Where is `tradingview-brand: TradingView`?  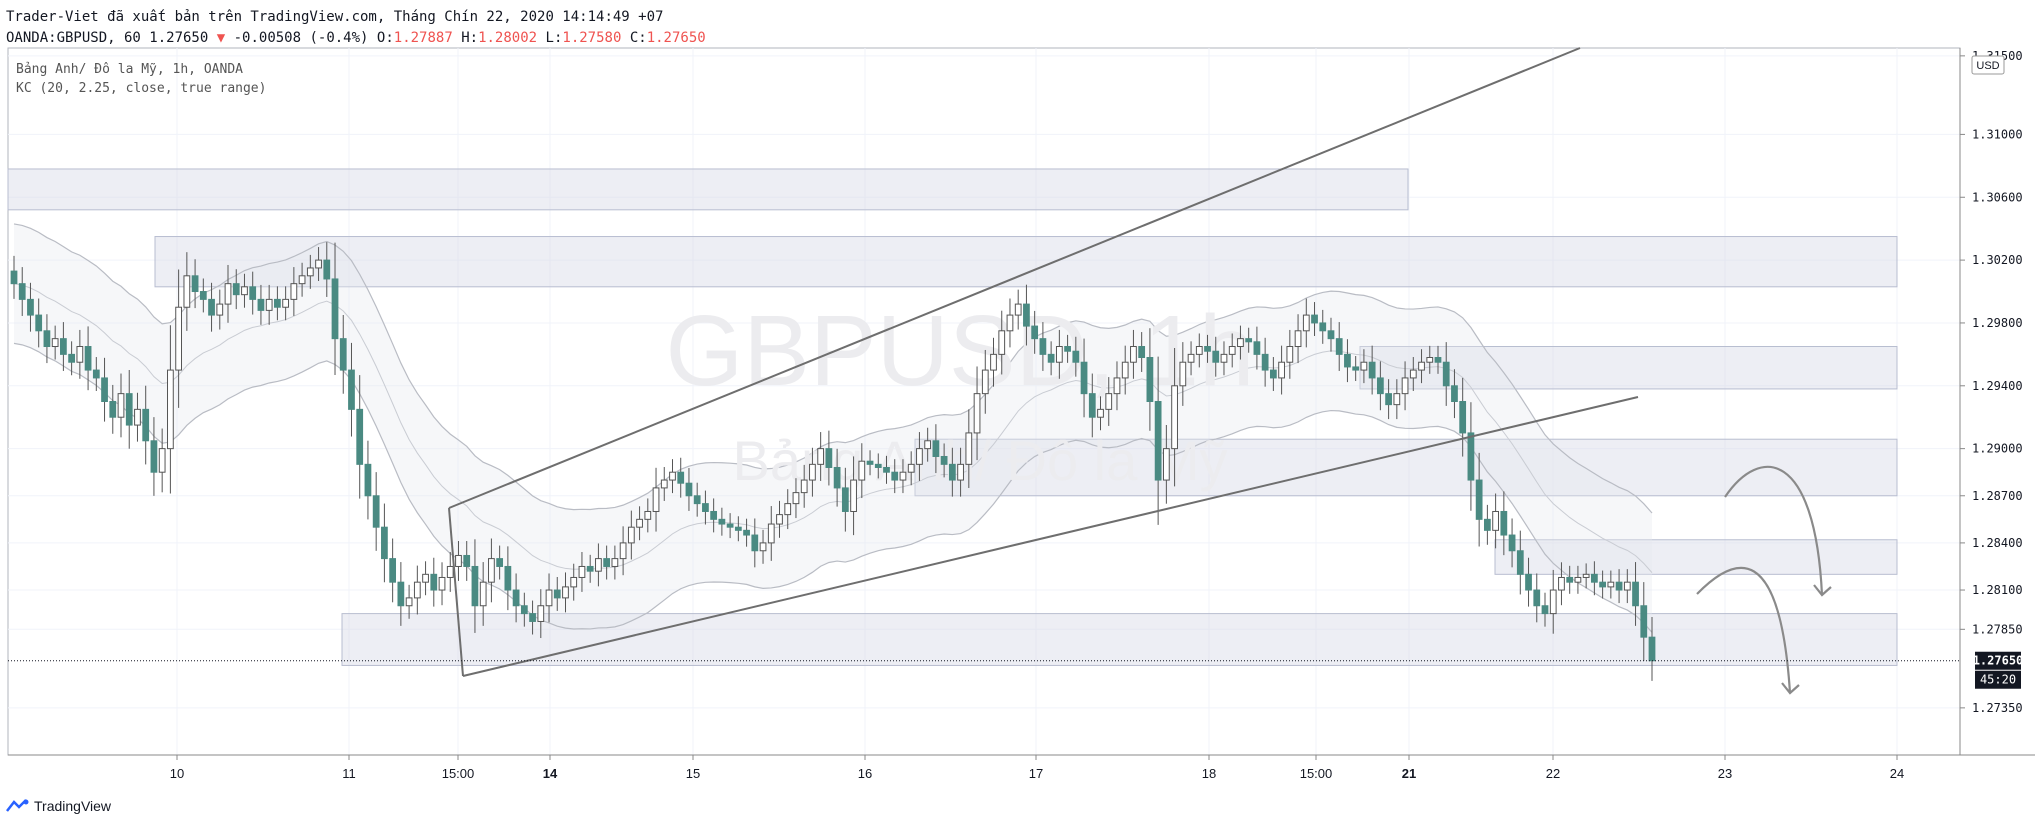 tradingview-brand: TradingView is located at coordinates (73, 806).